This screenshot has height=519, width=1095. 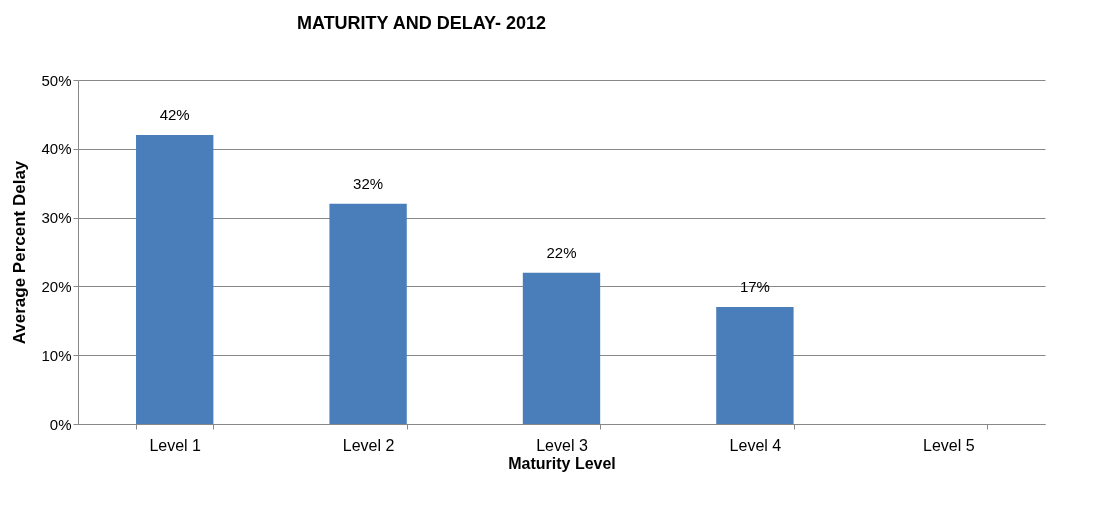 I want to click on x-tick-label: Level 1, so click(x=175, y=445).